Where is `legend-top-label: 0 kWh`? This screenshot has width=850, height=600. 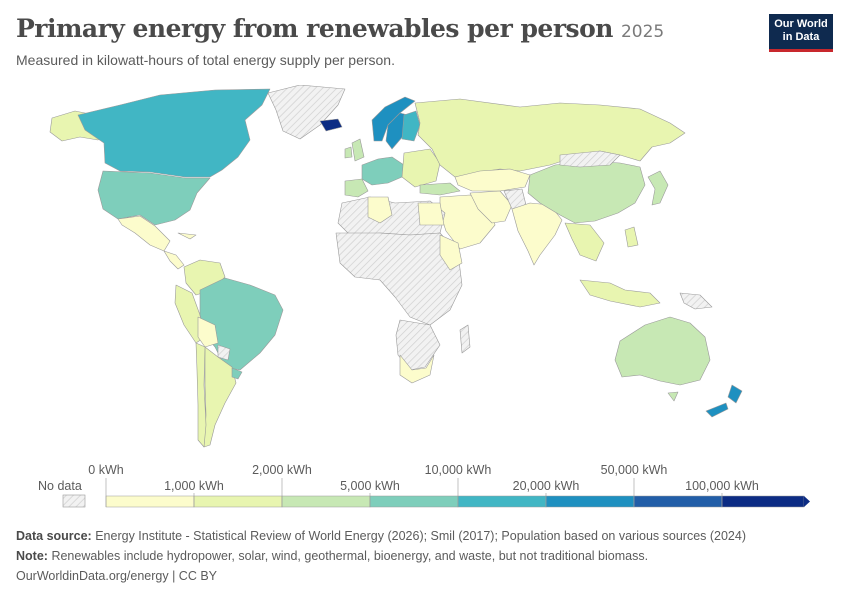
legend-top-label: 0 kWh is located at coordinates (105, 470).